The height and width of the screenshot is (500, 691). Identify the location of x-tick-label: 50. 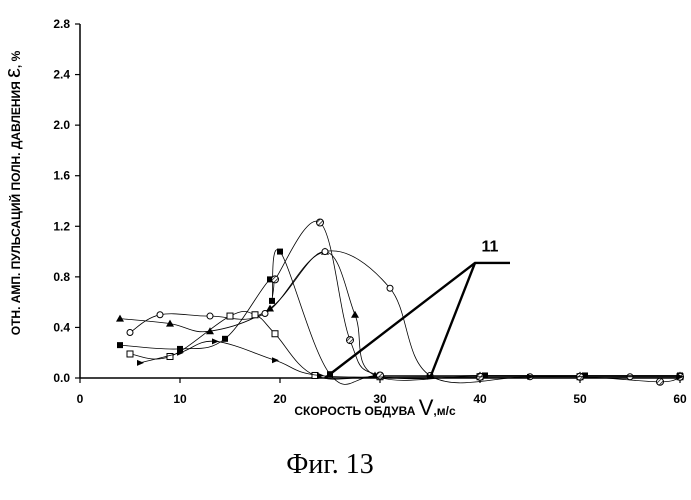
(580, 399).